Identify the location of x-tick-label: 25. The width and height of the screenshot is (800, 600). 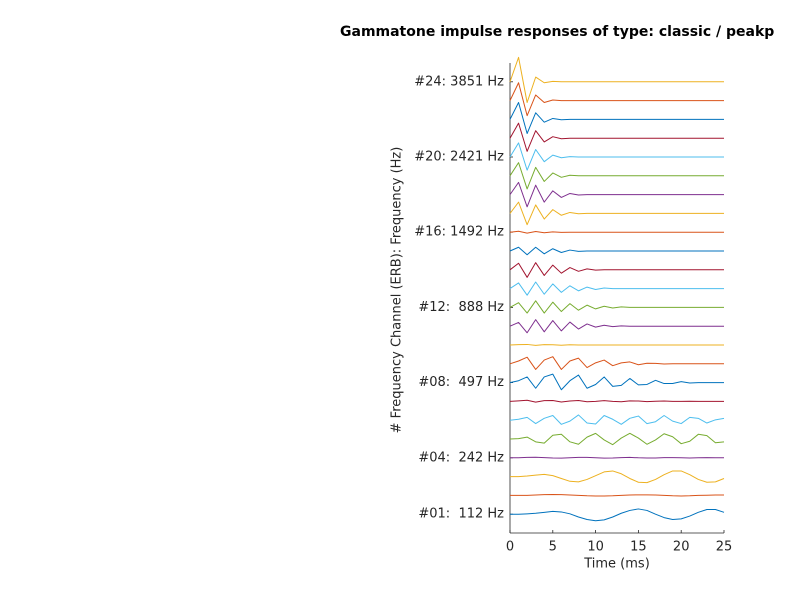
(724, 547).